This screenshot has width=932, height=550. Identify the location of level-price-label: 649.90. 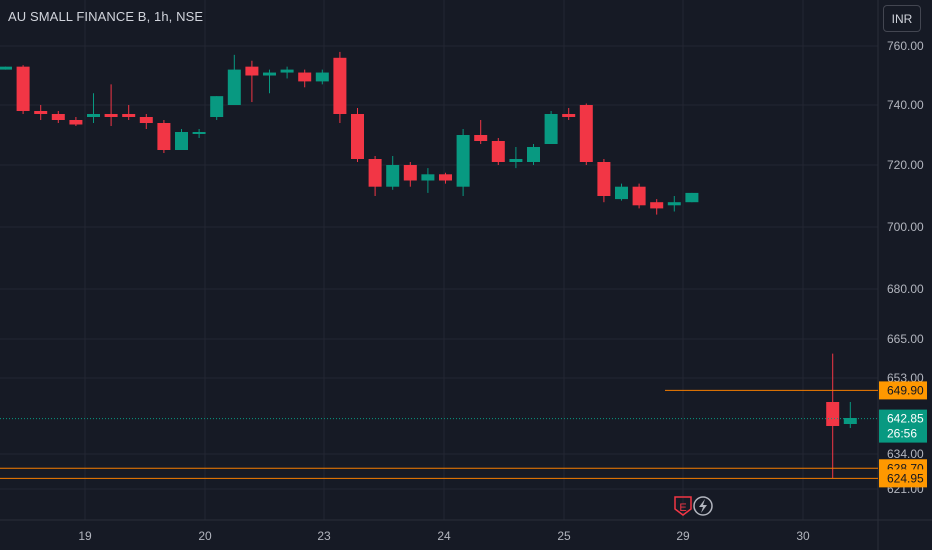
(905, 390).